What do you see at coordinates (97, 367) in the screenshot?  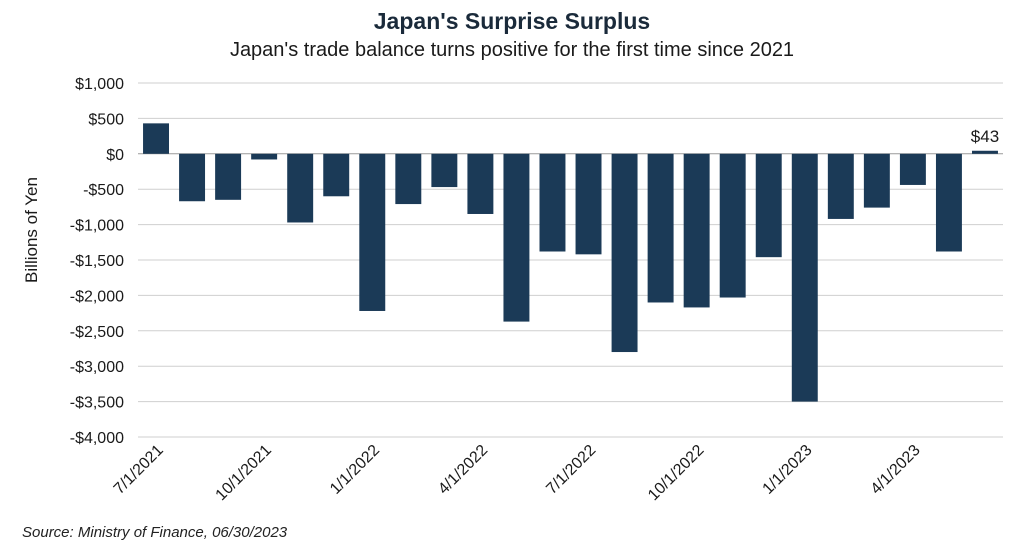 I see `y-tick-label: -$3,000` at bounding box center [97, 367].